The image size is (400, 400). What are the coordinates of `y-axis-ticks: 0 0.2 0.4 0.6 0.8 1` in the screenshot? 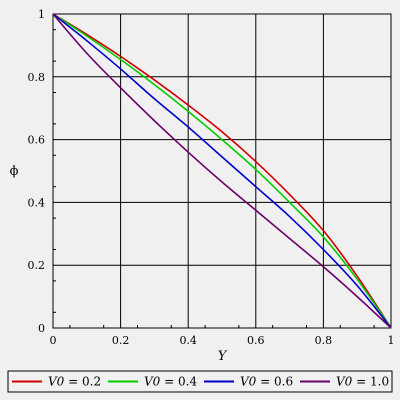 It's located at (37, 171).